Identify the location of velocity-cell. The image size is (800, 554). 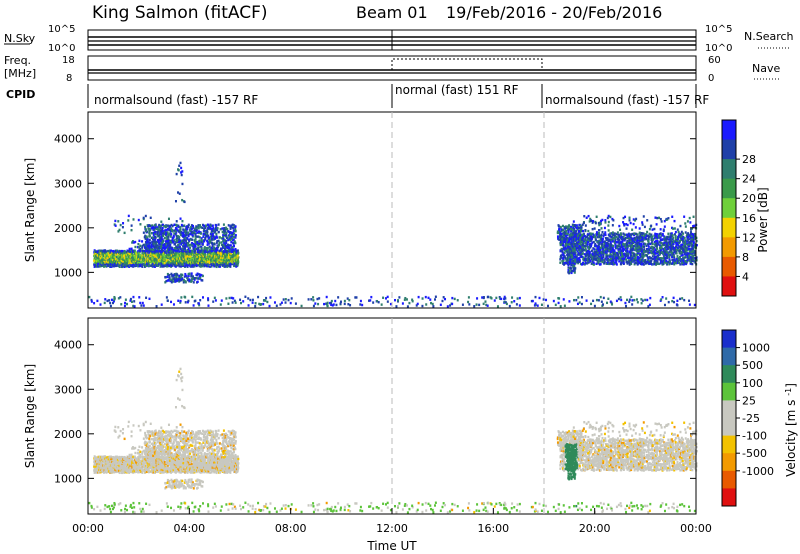
(94, 466).